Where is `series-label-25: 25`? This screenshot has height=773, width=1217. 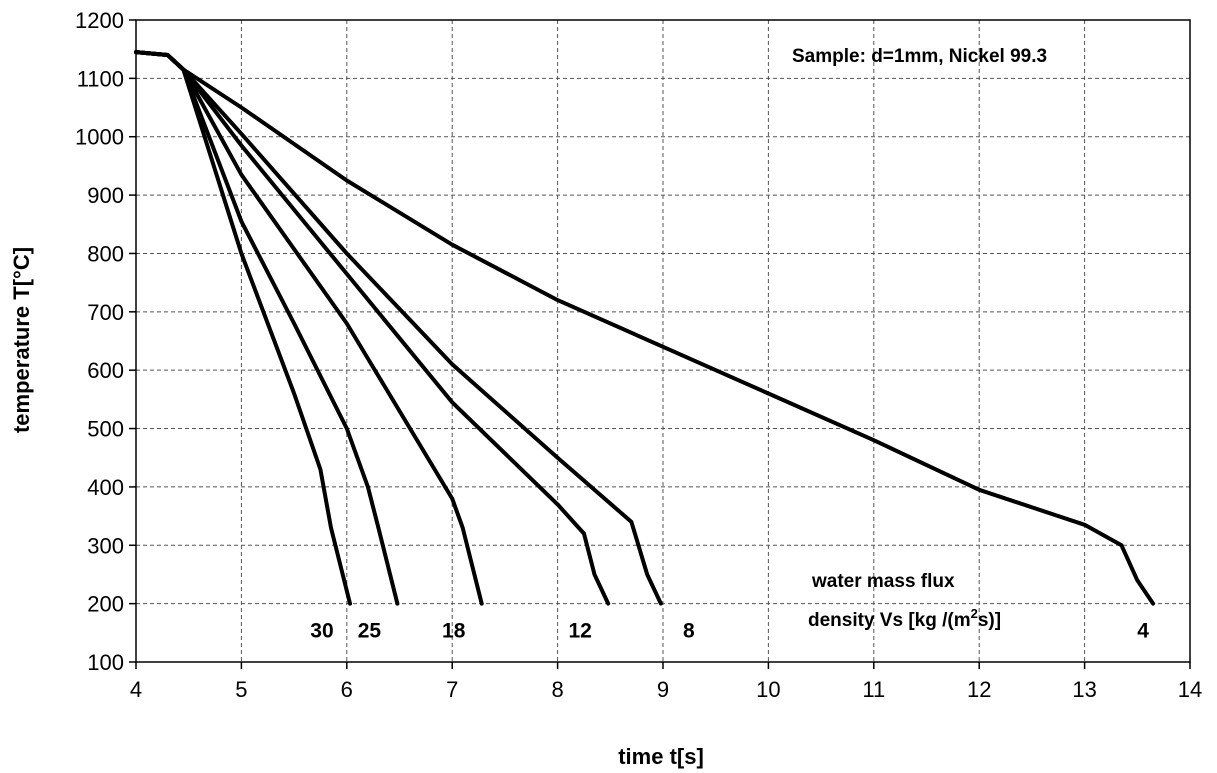 series-label-25: 25 is located at coordinates (370, 631).